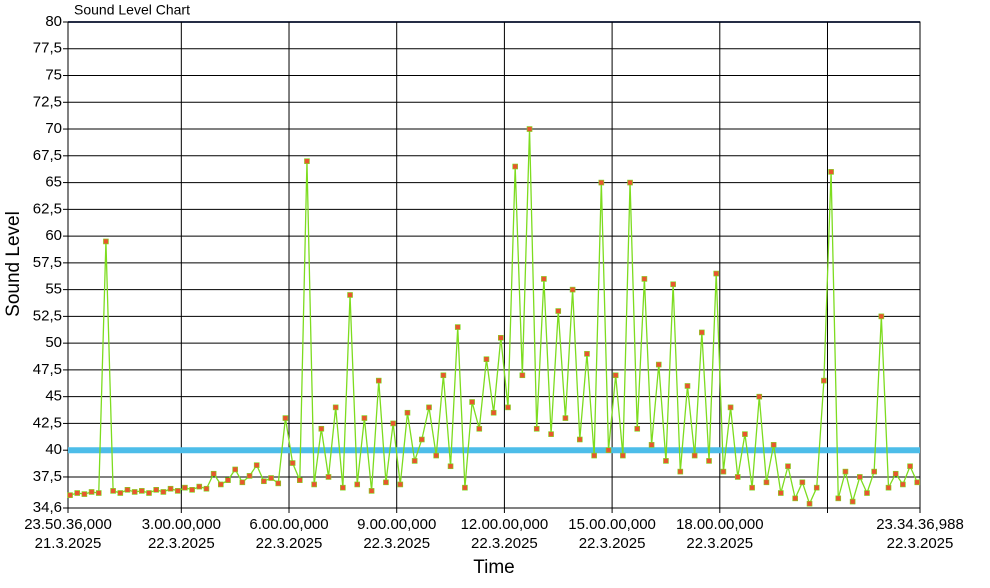 The image size is (990, 588). I want to click on y-tick-label: 75, so click(53, 74).